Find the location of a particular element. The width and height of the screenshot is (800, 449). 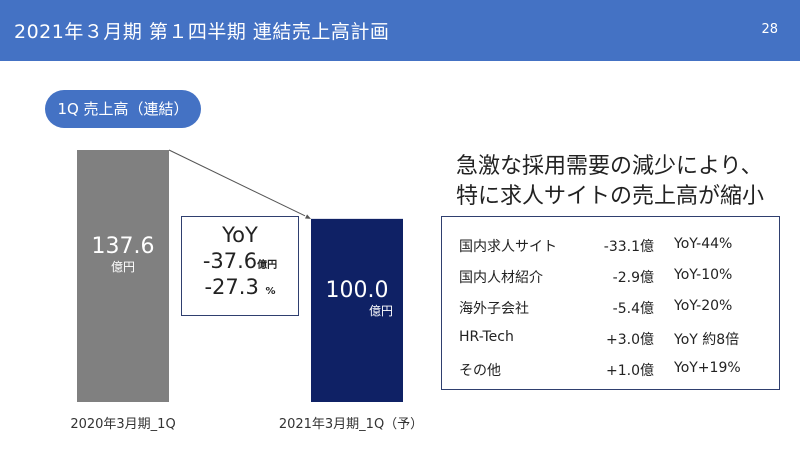

breakdown-yoy: YoY+19% is located at coordinates (707, 368).